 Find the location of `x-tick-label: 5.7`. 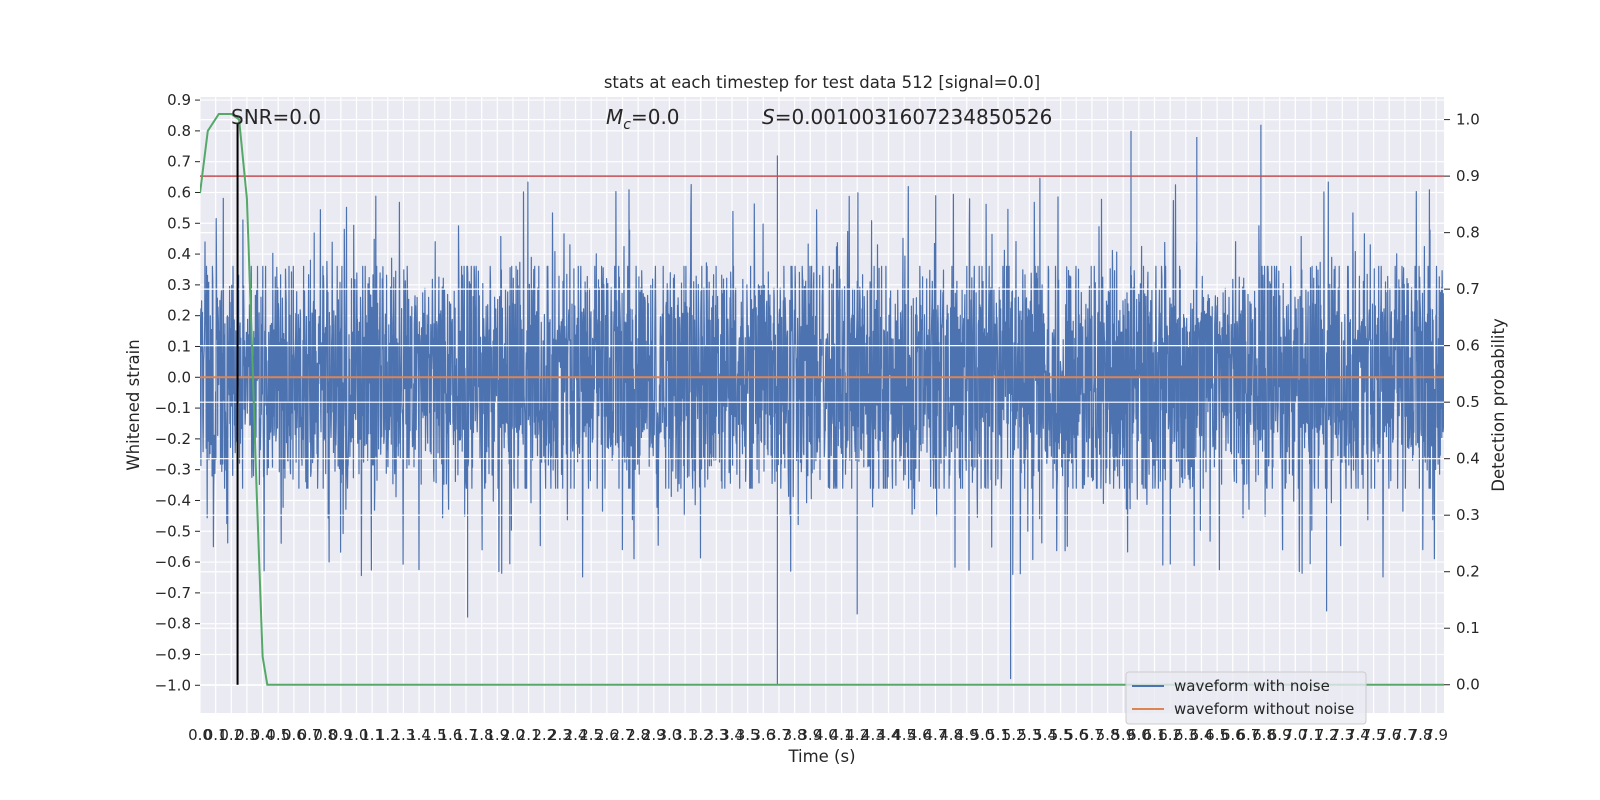

x-tick-label: 5.7 is located at coordinates (1092, 735).